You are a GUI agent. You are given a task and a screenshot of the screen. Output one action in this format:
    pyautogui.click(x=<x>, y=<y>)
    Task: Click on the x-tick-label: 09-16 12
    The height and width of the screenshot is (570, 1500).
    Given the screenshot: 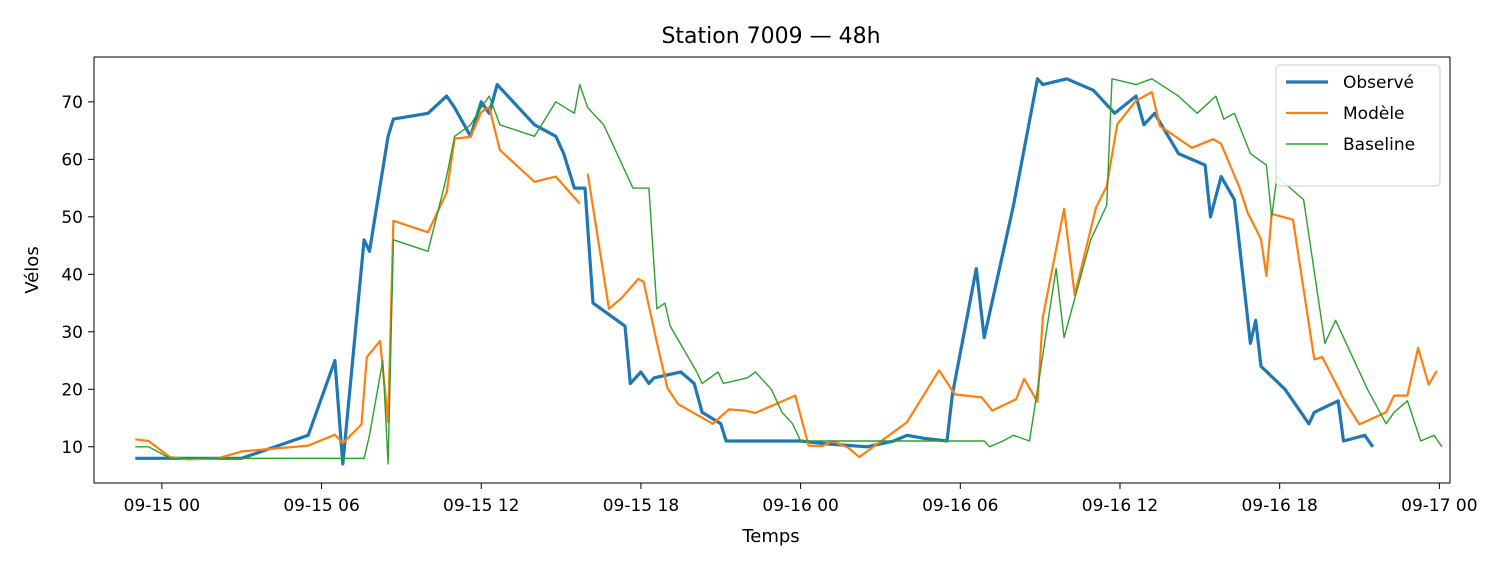 What is the action you would take?
    pyautogui.click(x=1120, y=506)
    